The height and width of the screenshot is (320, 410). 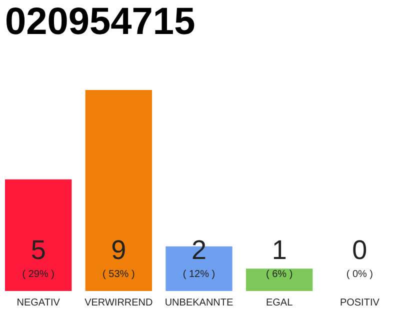 What do you see at coordinates (38, 274) in the screenshot?
I see `annotation: ( 29% )` at bounding box center [38, 274].